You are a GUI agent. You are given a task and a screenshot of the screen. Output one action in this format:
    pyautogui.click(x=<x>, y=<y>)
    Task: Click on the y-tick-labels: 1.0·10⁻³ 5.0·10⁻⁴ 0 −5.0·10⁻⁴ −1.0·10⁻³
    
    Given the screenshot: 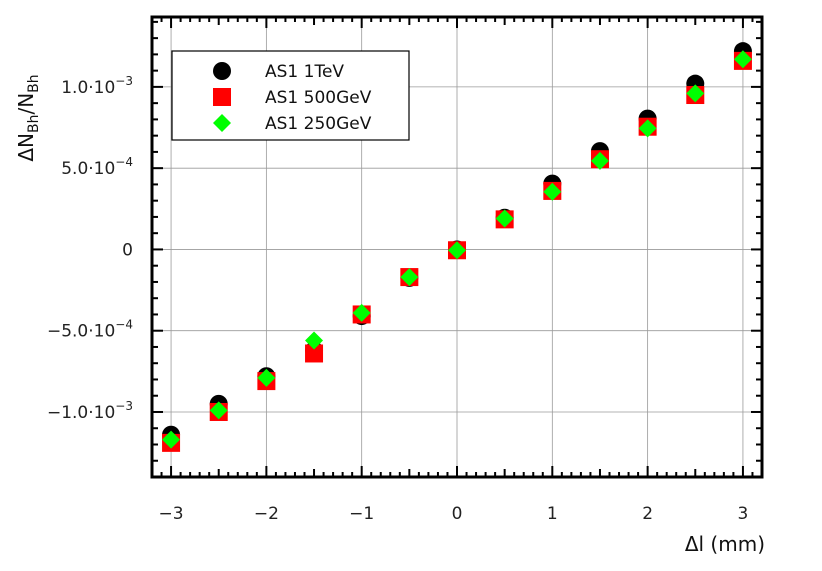 What is the action you would take?
    pyautogui.click(x=90, y=248)
    